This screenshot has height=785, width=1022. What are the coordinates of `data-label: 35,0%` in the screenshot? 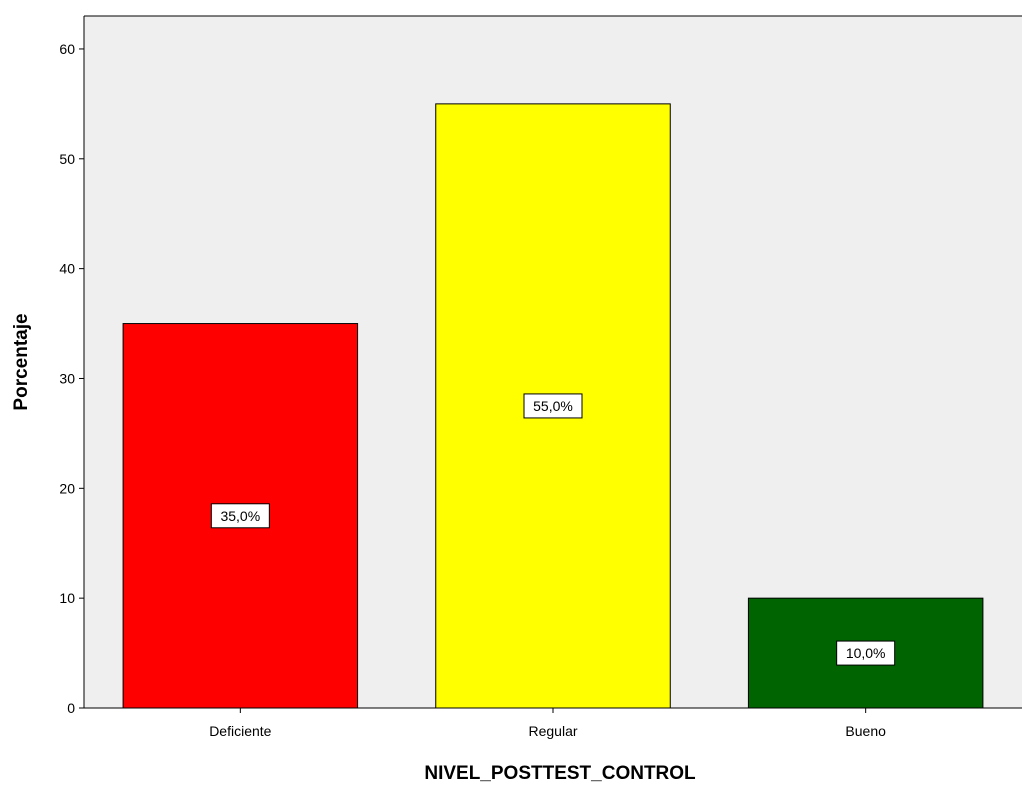 It's located at (240, 516).